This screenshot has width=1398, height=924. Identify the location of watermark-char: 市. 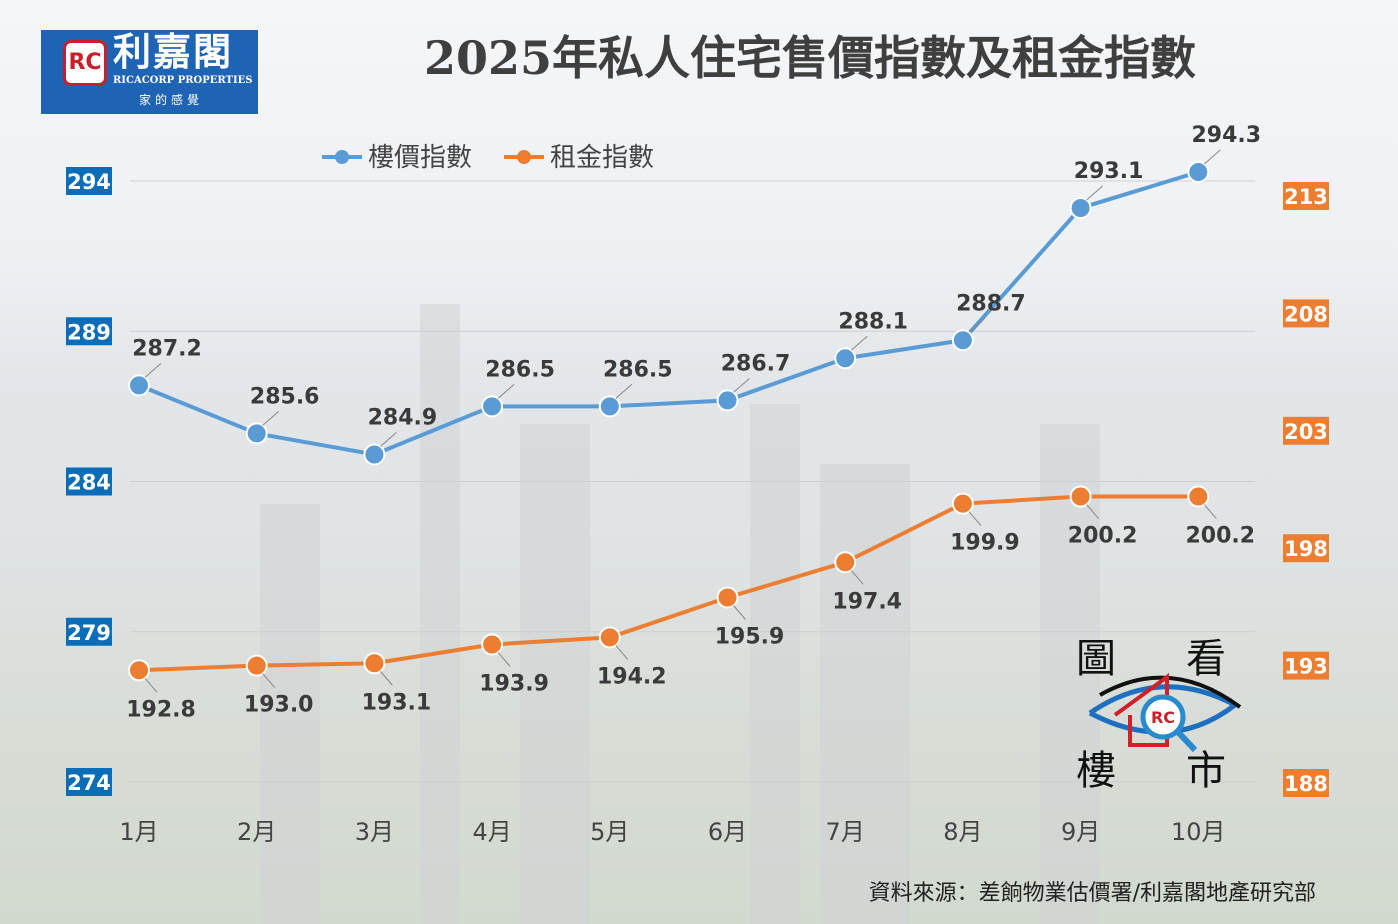
(1206, 771).